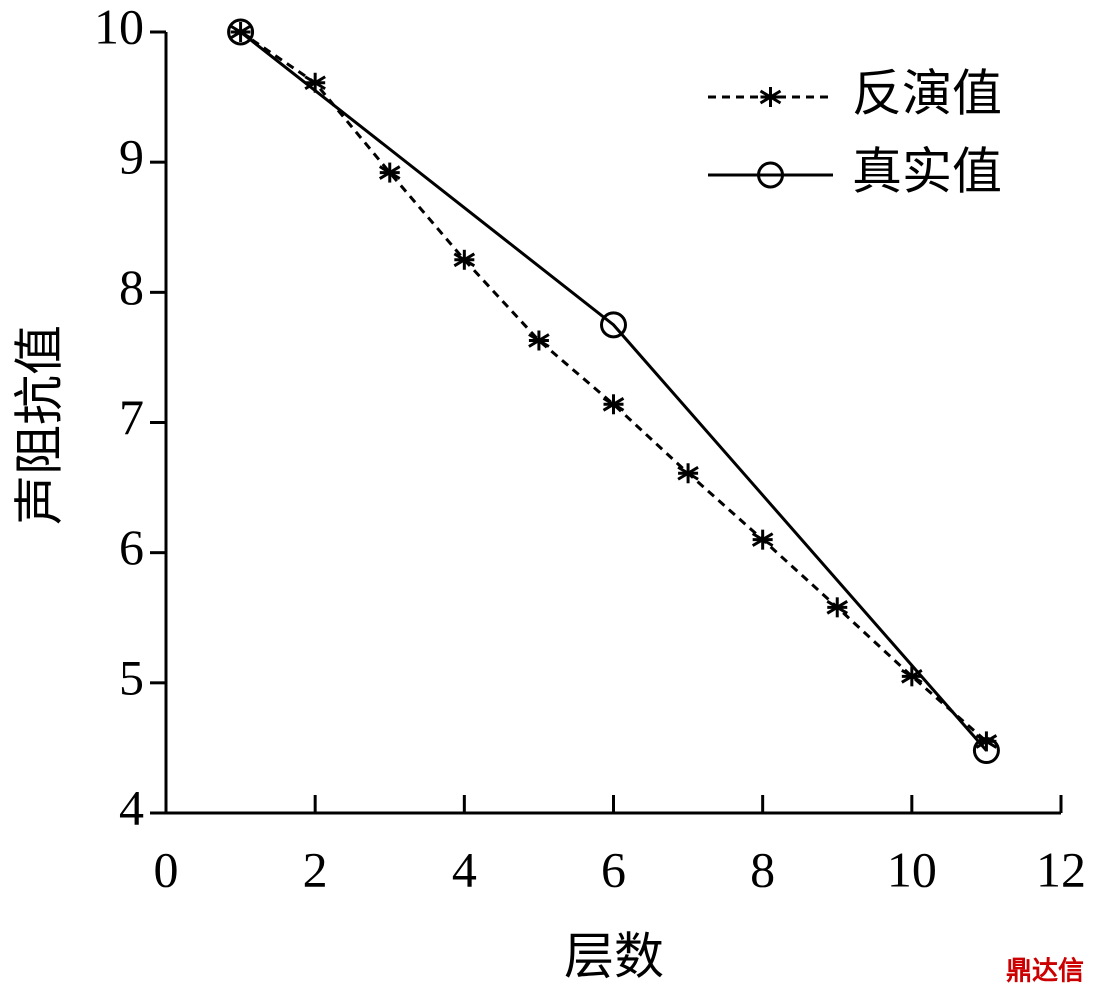 The image size is (1098, 995). I want to click on y-tick-label: 8, so click(131, 287).